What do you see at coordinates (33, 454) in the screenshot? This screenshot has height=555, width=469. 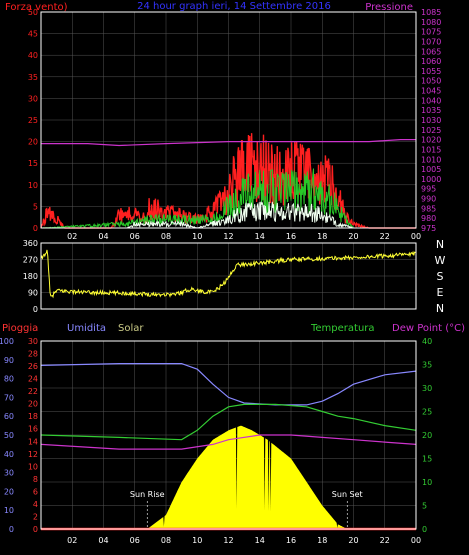 I see `rain-tick-label: 12` at bounding box center [33, 454].